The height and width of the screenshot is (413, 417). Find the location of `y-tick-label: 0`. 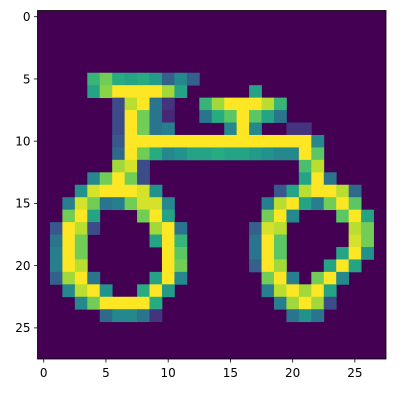

y-tick-label: 0 is located at coordinates (27, 17).